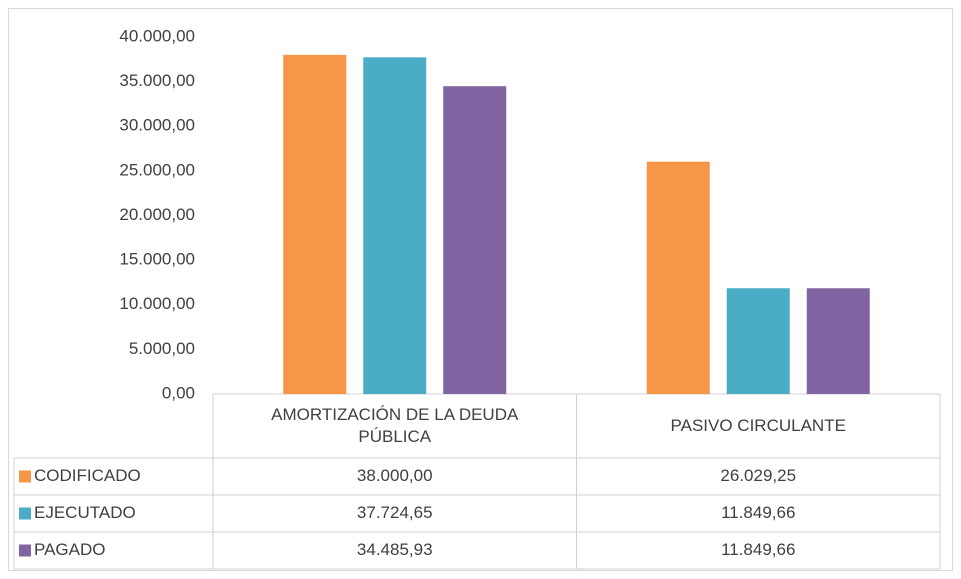 The width and height of the screenshot is (961, 579). Describe the element at coordinates (157, 35) in the screenshot. I see `y-tick-label: 40.000,00` at that location.